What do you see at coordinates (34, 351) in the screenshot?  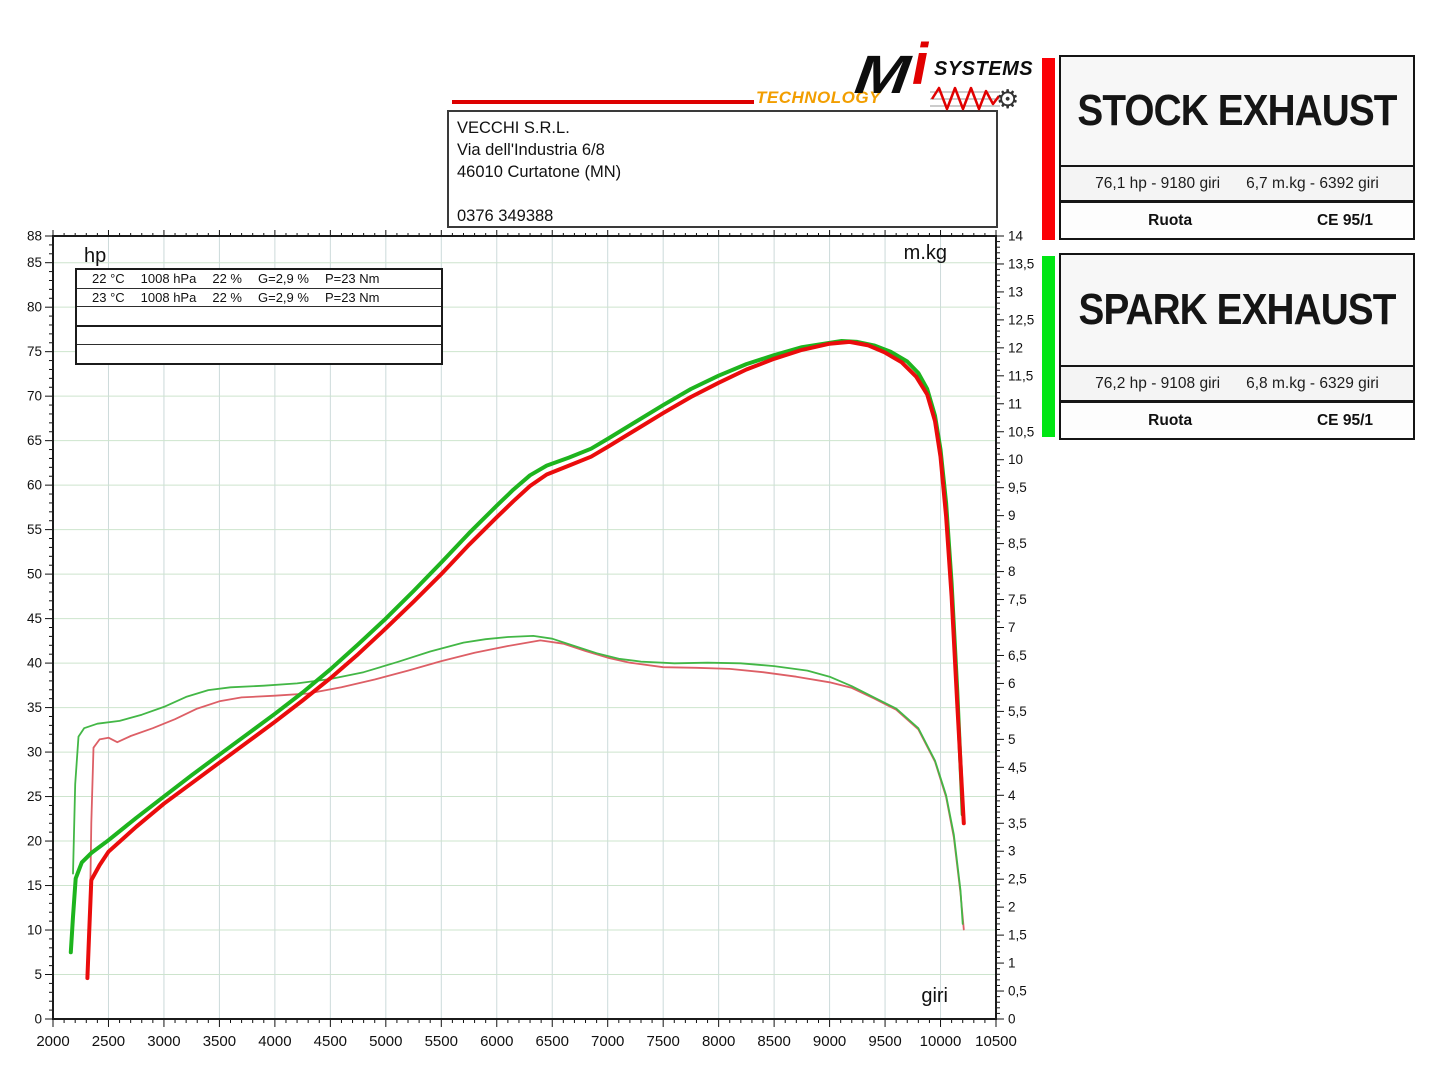 I see `svg-text: 75` at bounding box center [34, 351].